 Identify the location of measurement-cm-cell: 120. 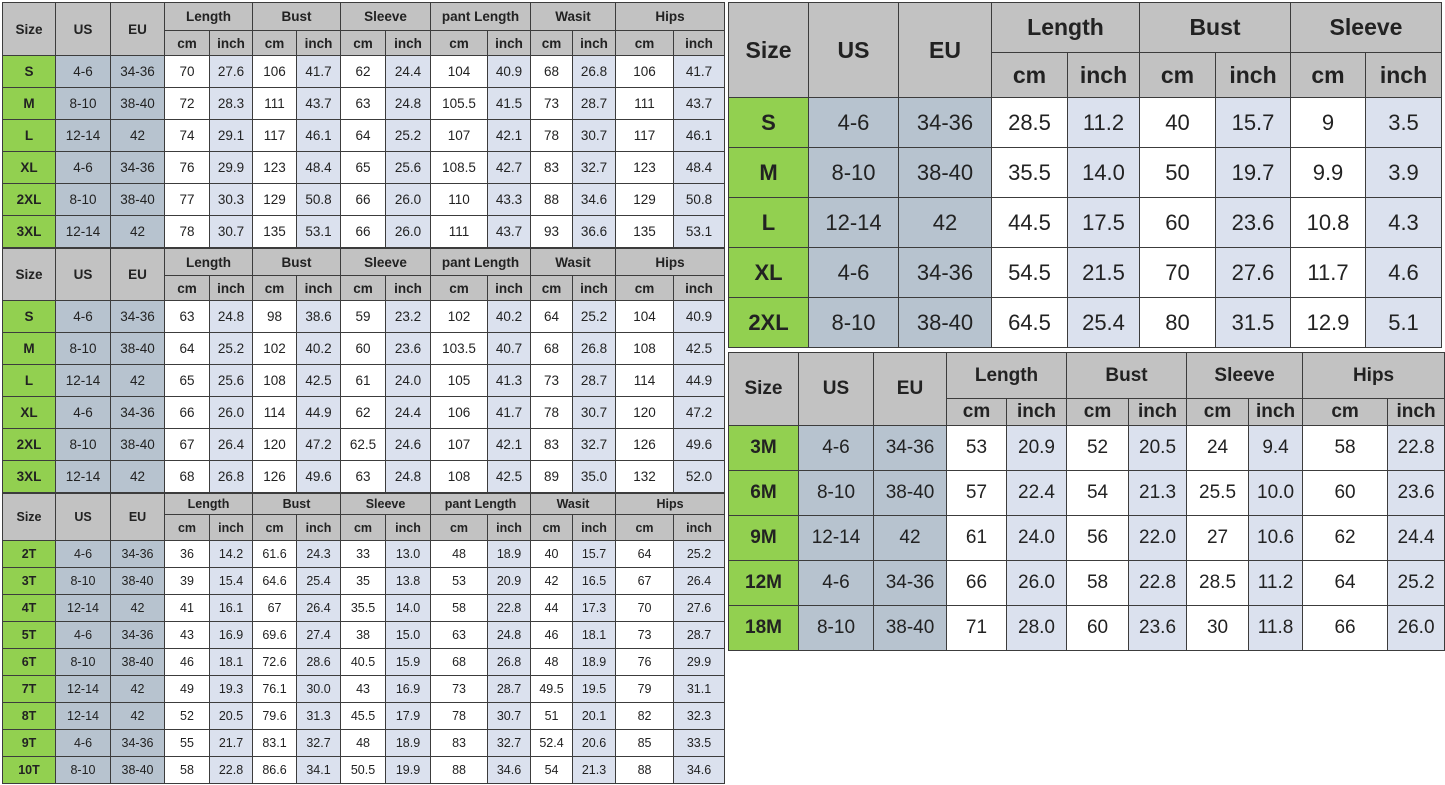
(645, 412).